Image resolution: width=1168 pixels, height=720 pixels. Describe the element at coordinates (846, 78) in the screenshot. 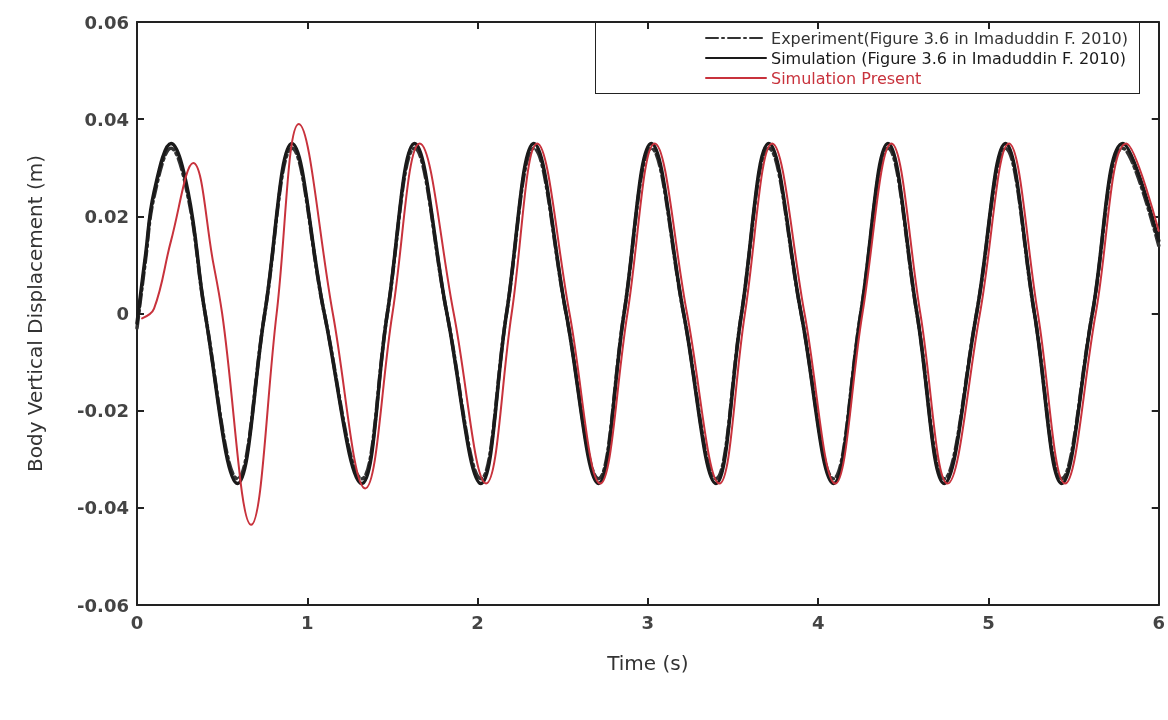

I see `legend-label: Simulation Present` at that location.